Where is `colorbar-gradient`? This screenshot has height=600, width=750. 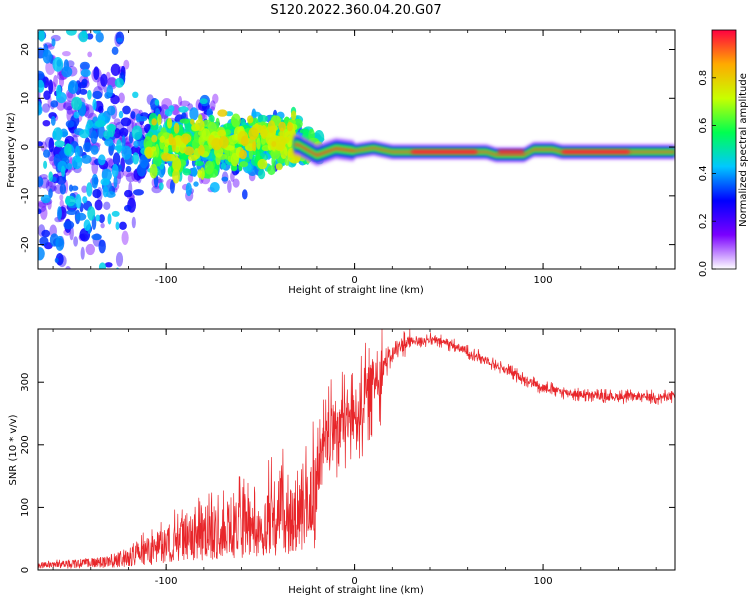
colorbar-gradient is located at coordinates (724, 149).